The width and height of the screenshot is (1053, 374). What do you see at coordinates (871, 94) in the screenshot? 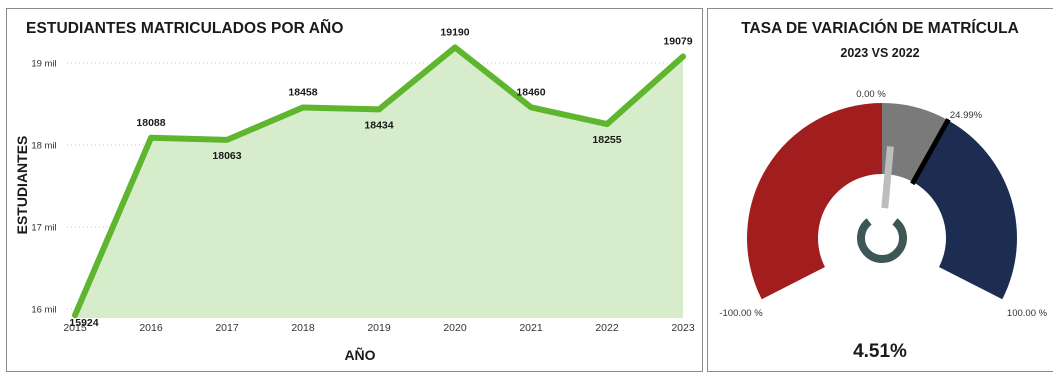
I see `gauge-tick-label: 0.00 %` at bounding box center [871, 94].